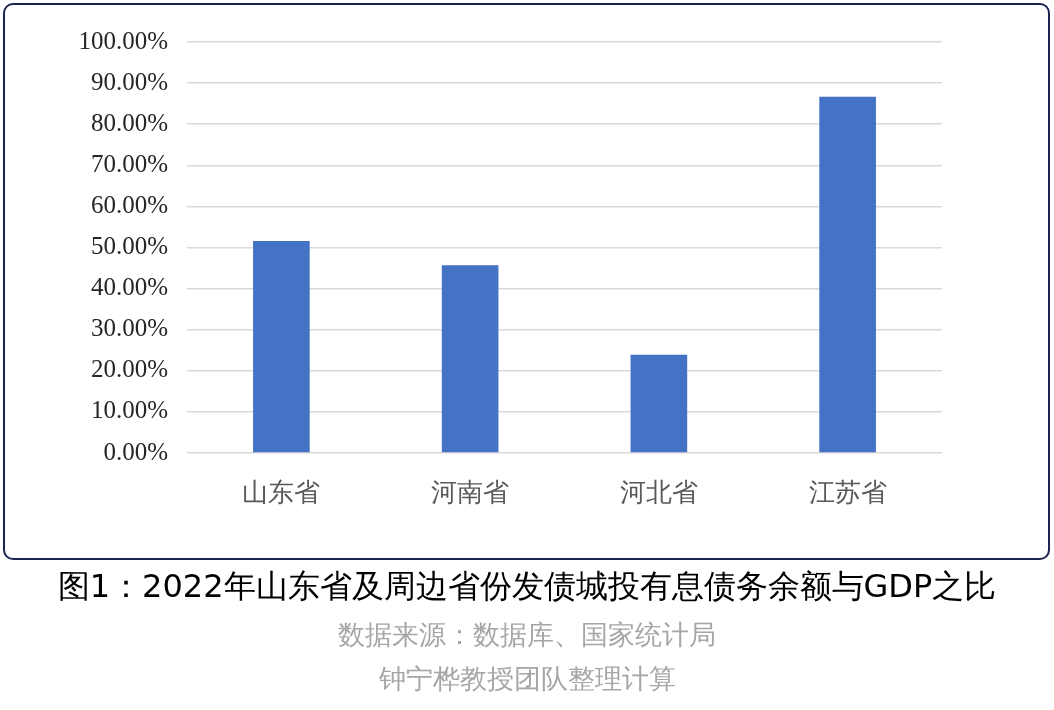 The height and width of the screenshot is (710, 1054). I want to click on y-tick-label: 0.00%, so click(135, 451).